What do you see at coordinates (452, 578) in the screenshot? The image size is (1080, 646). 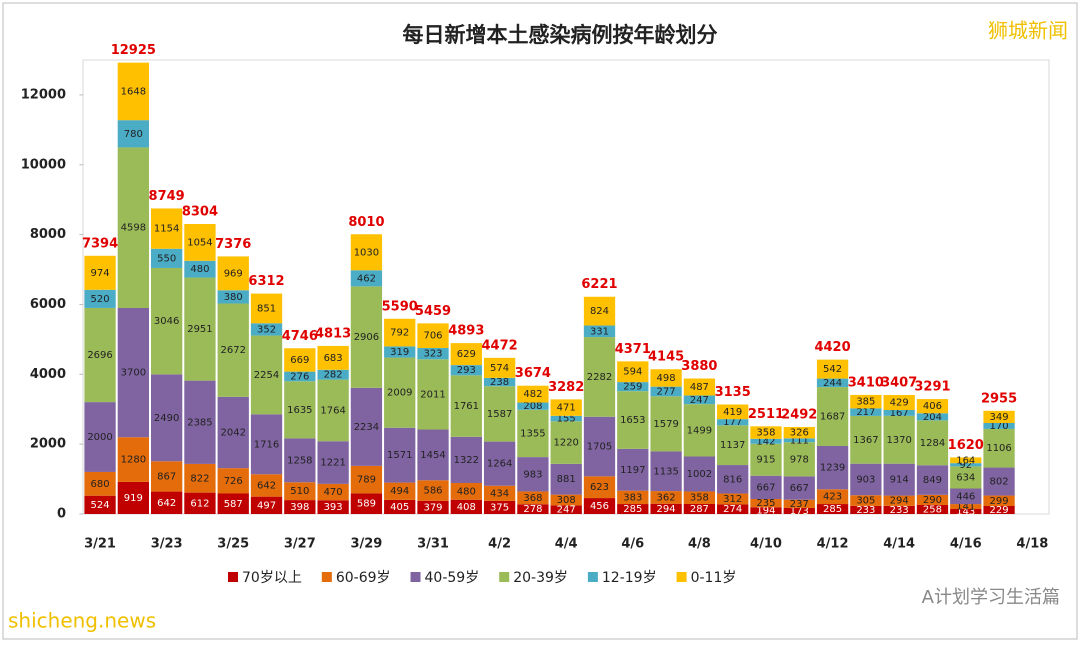 I see `legend-label: 40-59岁` at bounding box center [452, 578].